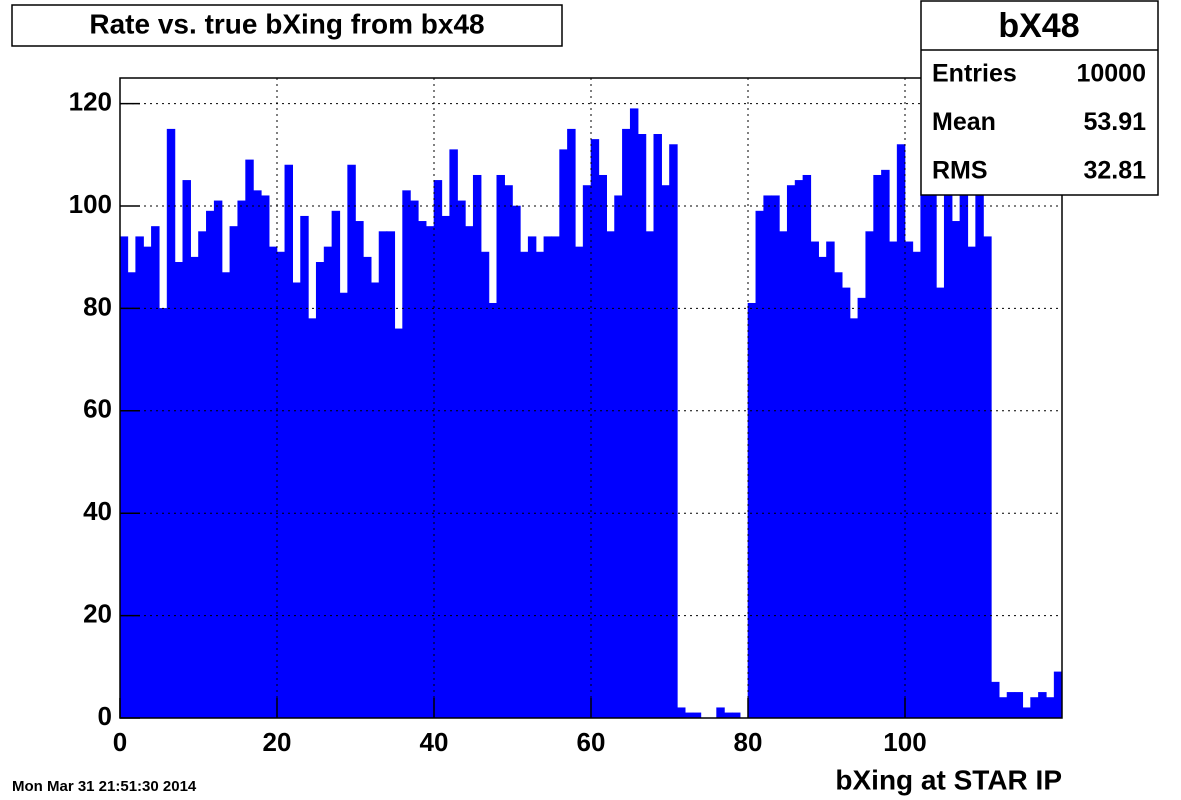 This screenshot has width=1181, height=800. I want to click on chart-title: Rate vs. true bXing from bx48, so click(286, 23).